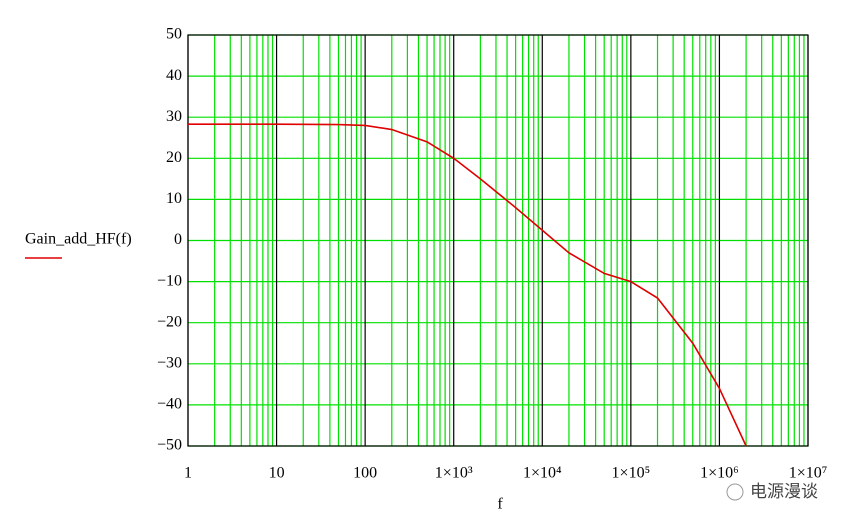  Describe the element at coordinates (174, 116) in the screenshot. I see `y-tick-label: 30` at that location.